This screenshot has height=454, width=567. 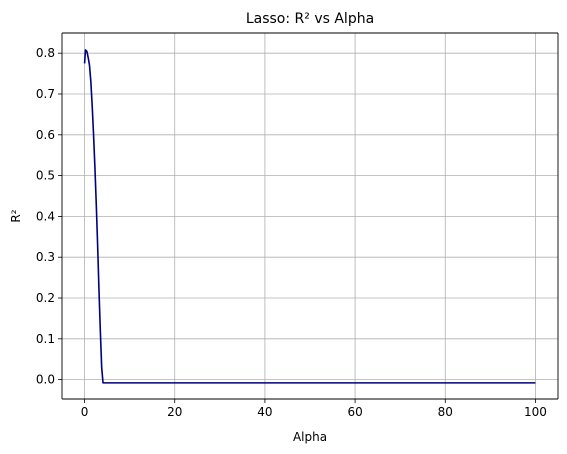 I want to click on y-tick-label: 0.1, so click(x=45, y=339).